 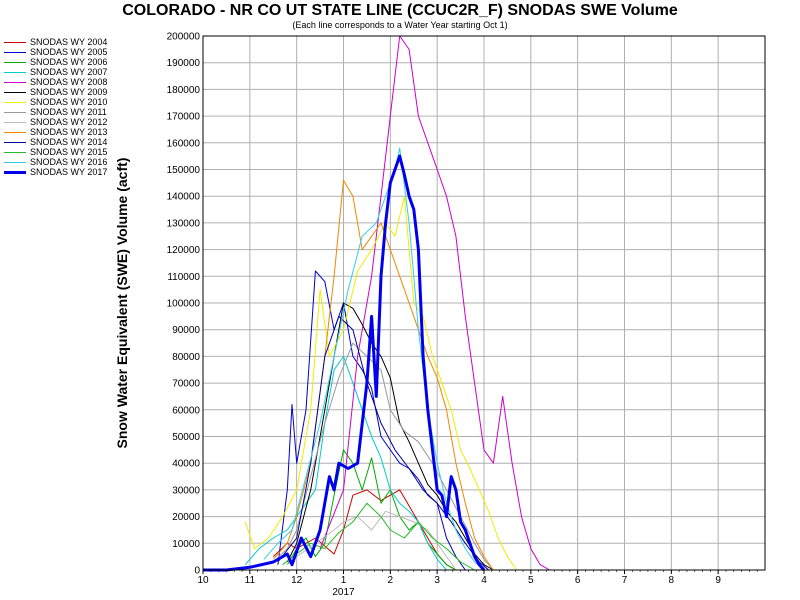 What do you see at coordinates (186, 384) in the screenshot?
I see `y-tick-label: 70000` at bounding box center [186, 384].